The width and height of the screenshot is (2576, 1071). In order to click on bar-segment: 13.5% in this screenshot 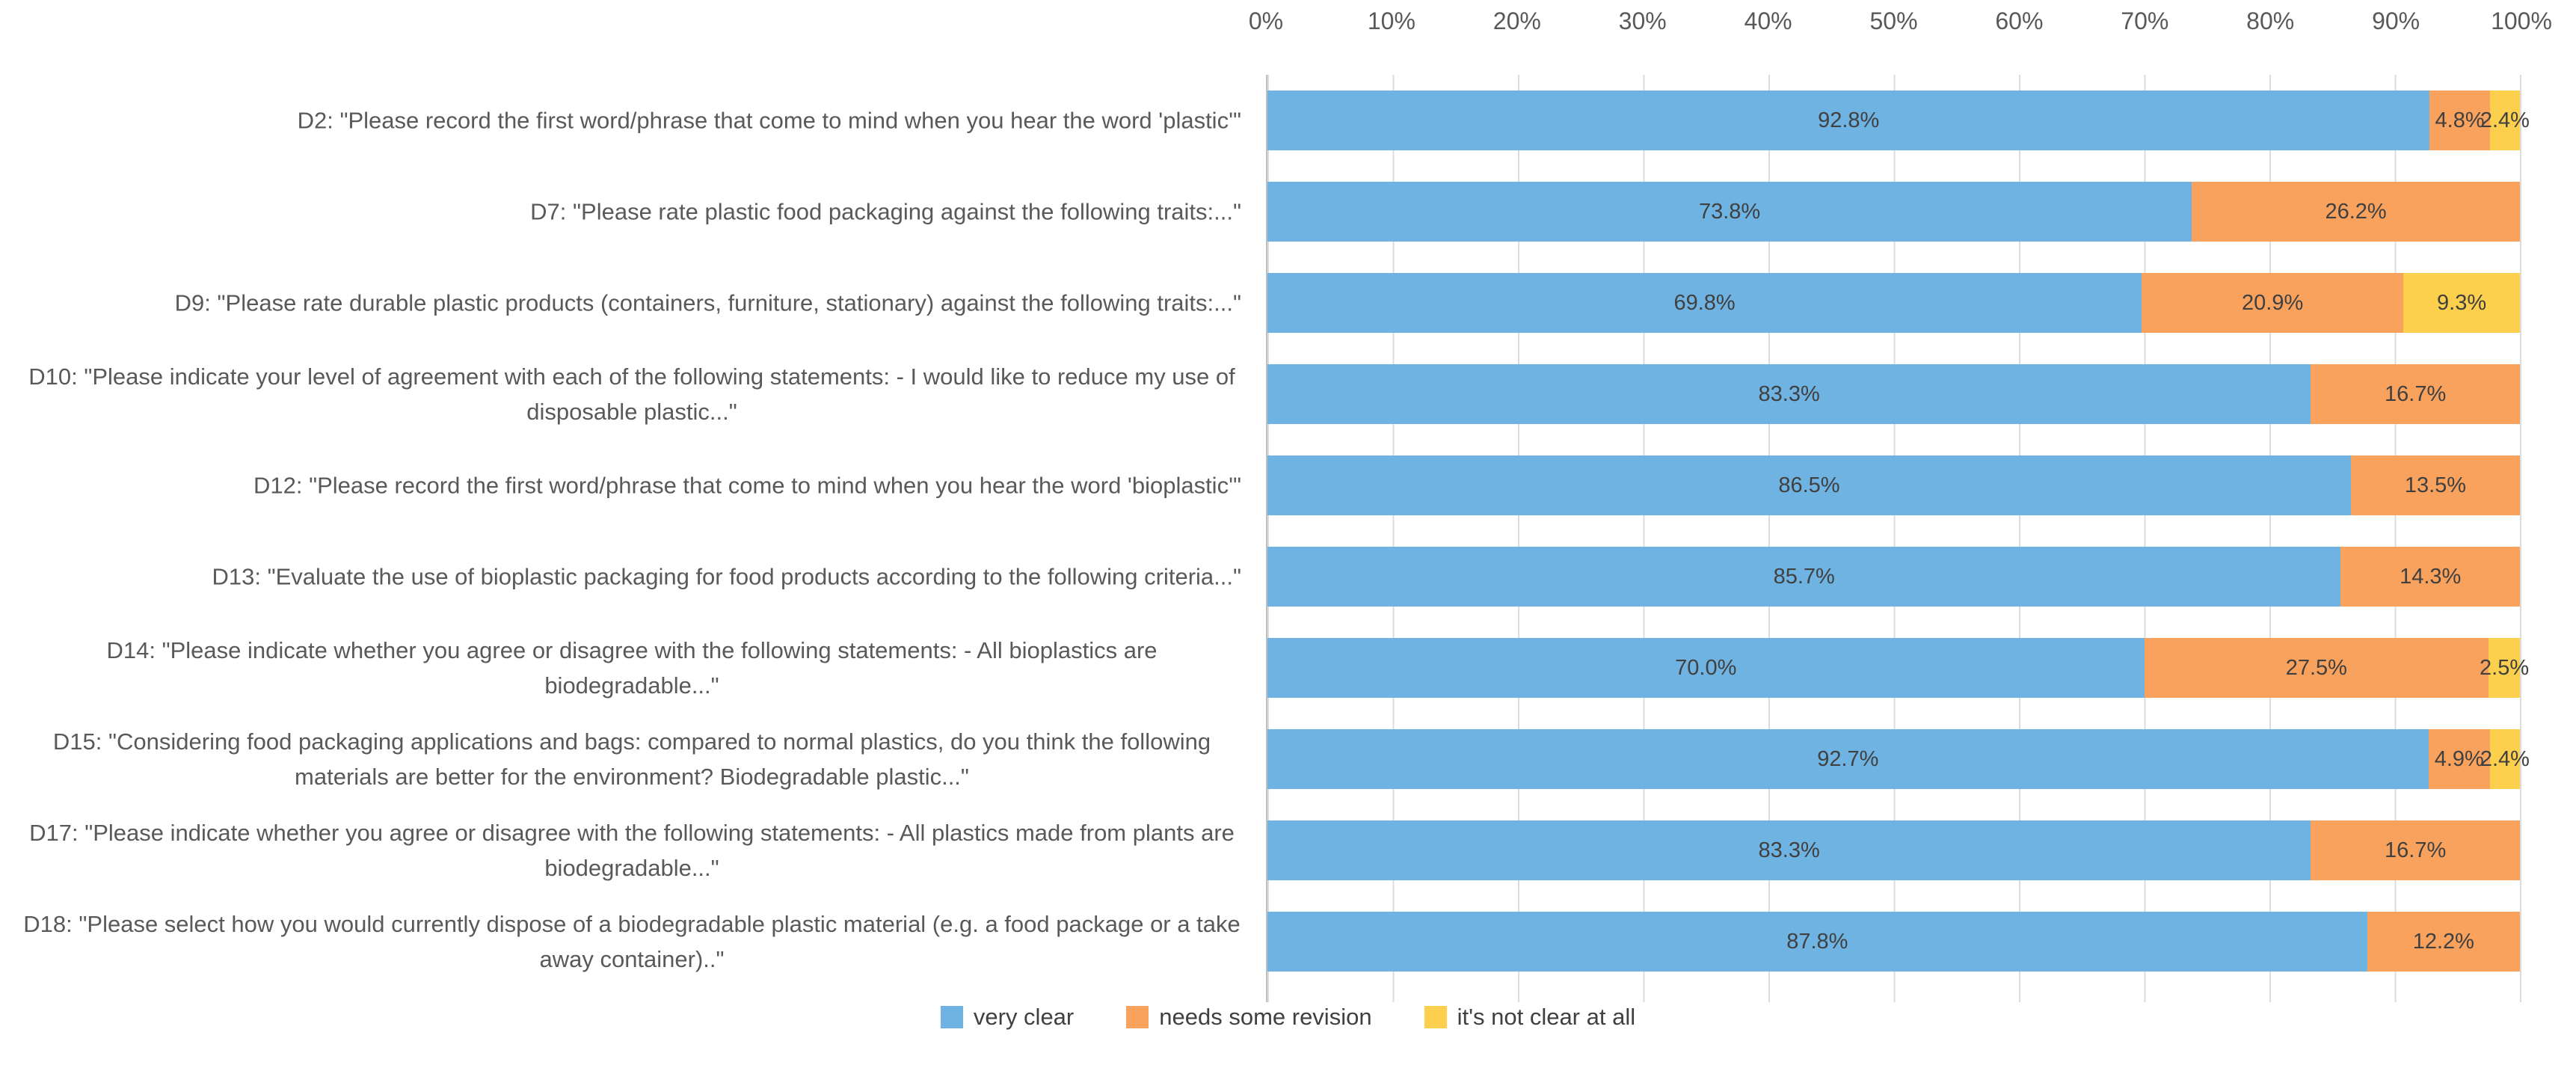, I will do `click(2435, 485)`.